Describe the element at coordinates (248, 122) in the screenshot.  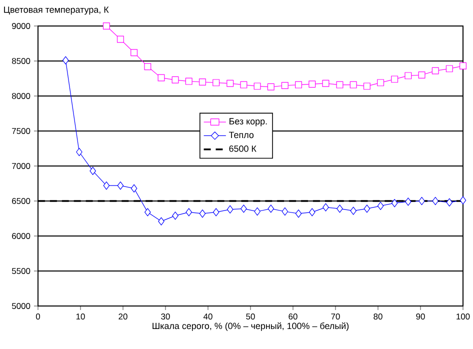
I see `legend-label: Без корр.` at that location.